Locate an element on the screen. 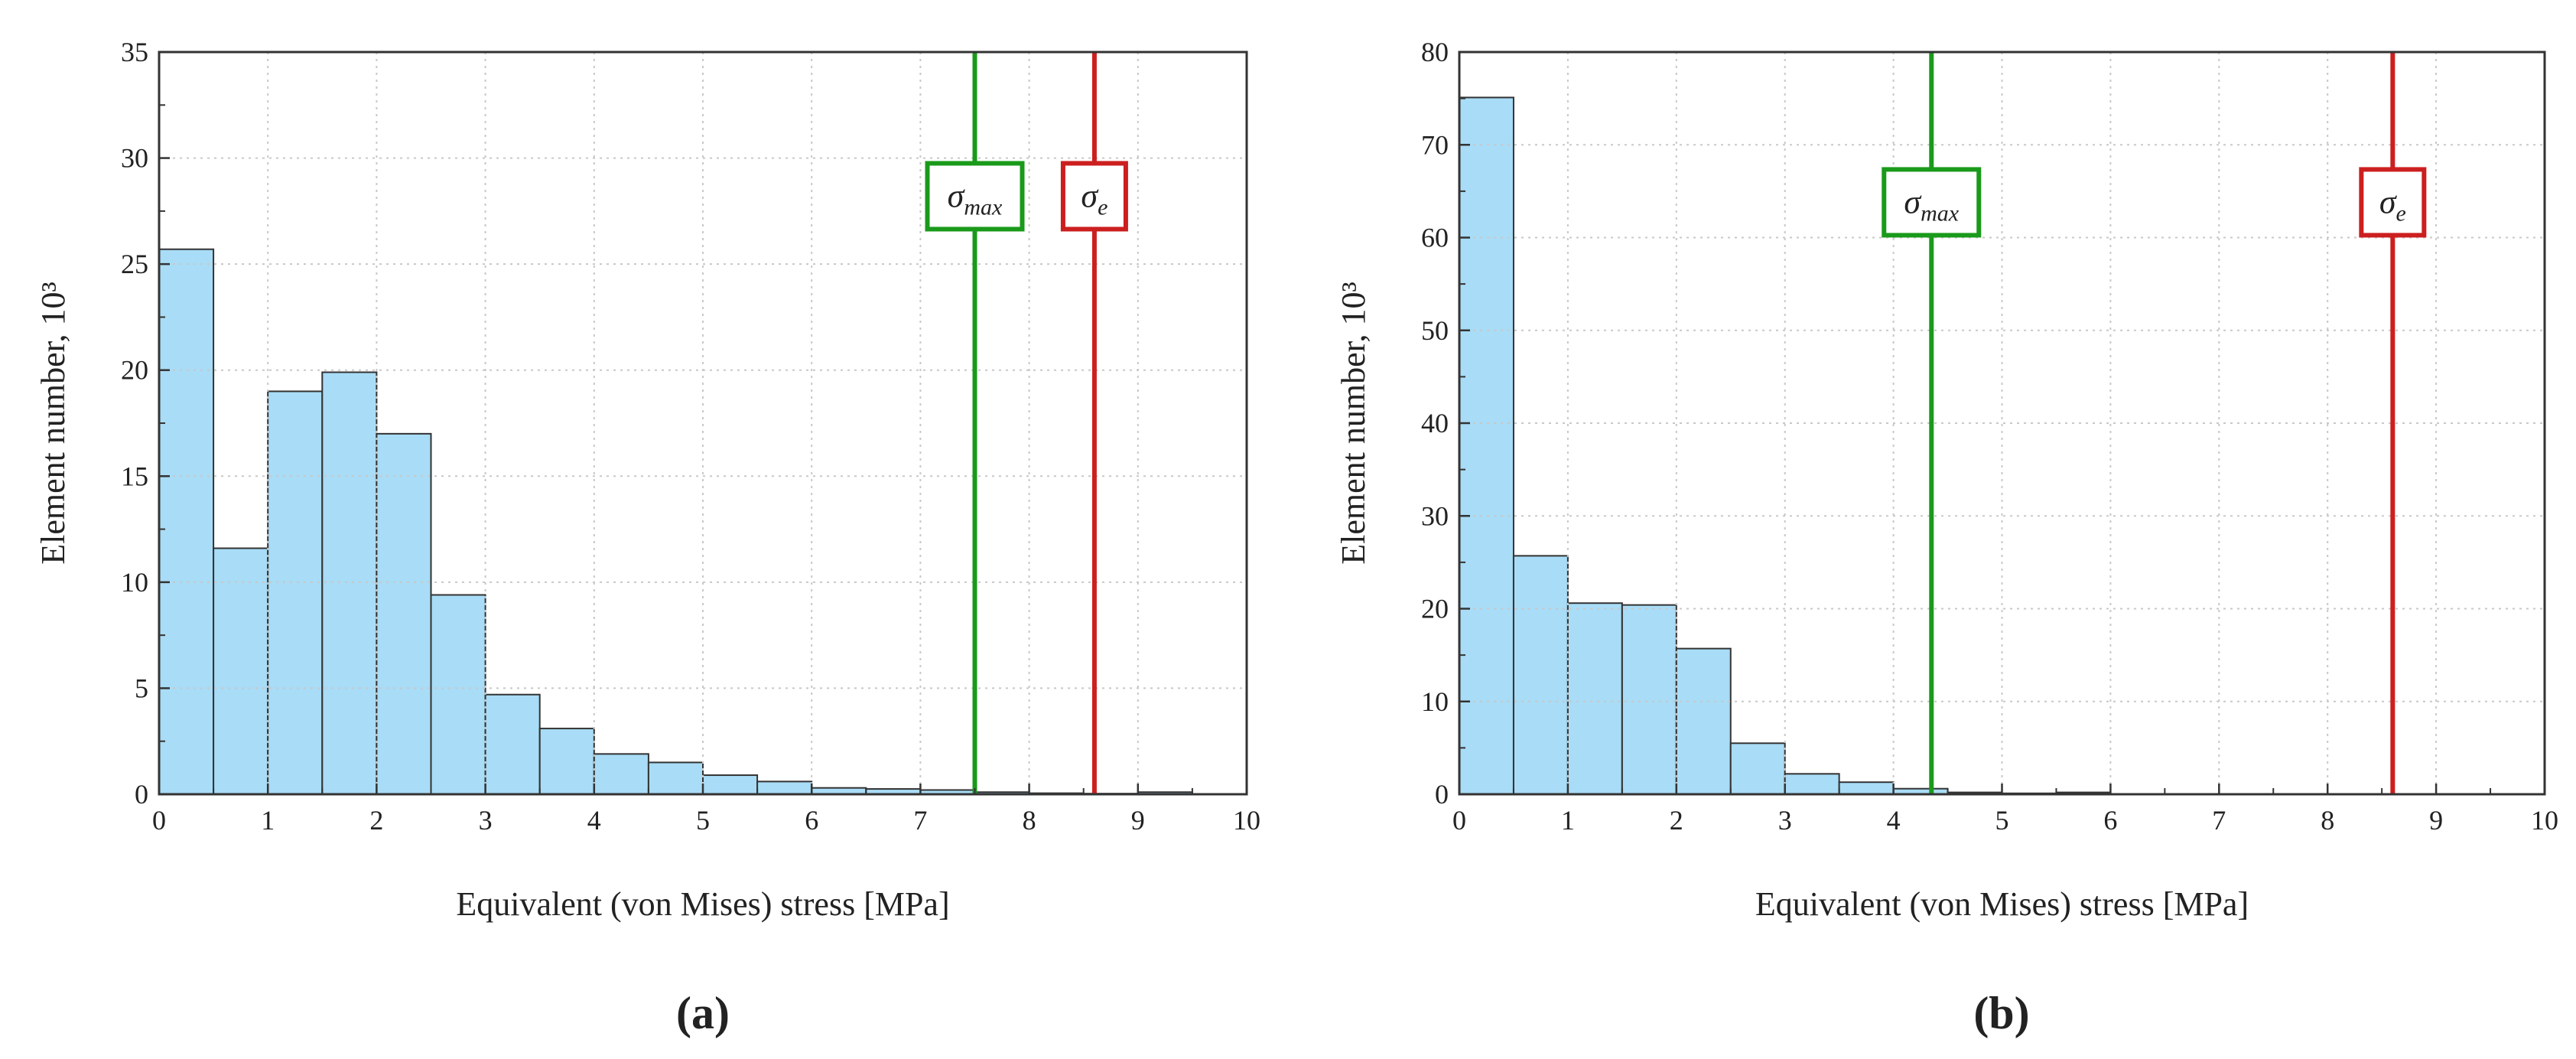 The image size is (2576, 1059). x-tick-labels-a: 0 1 2 3 4 5 6 7 8 9 10 is located at coordinates (706, 820).